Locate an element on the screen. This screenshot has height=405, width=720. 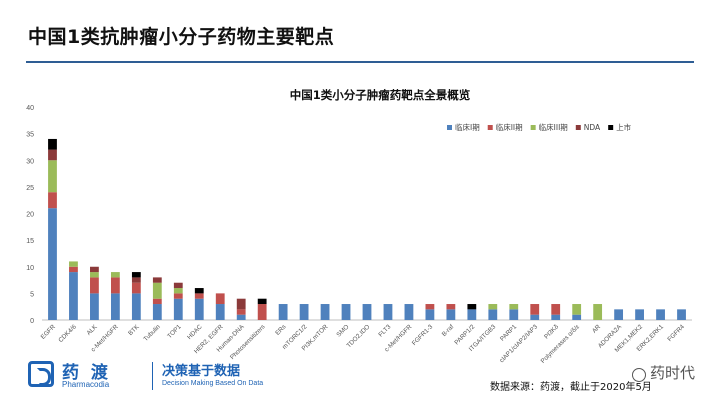
chart-title: 中国1类小分子肿瘤药靶点全景概览 is located at coordinates (380, 95).